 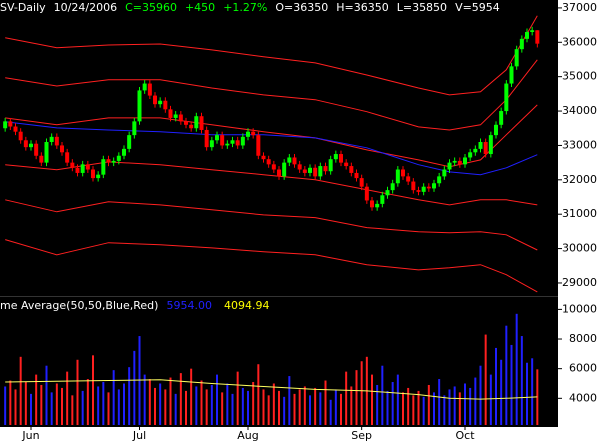 What do you see at coordinates (301, 7) in the screenshot?
I see `header-text: O=36350` at bounding box center [301, 7].